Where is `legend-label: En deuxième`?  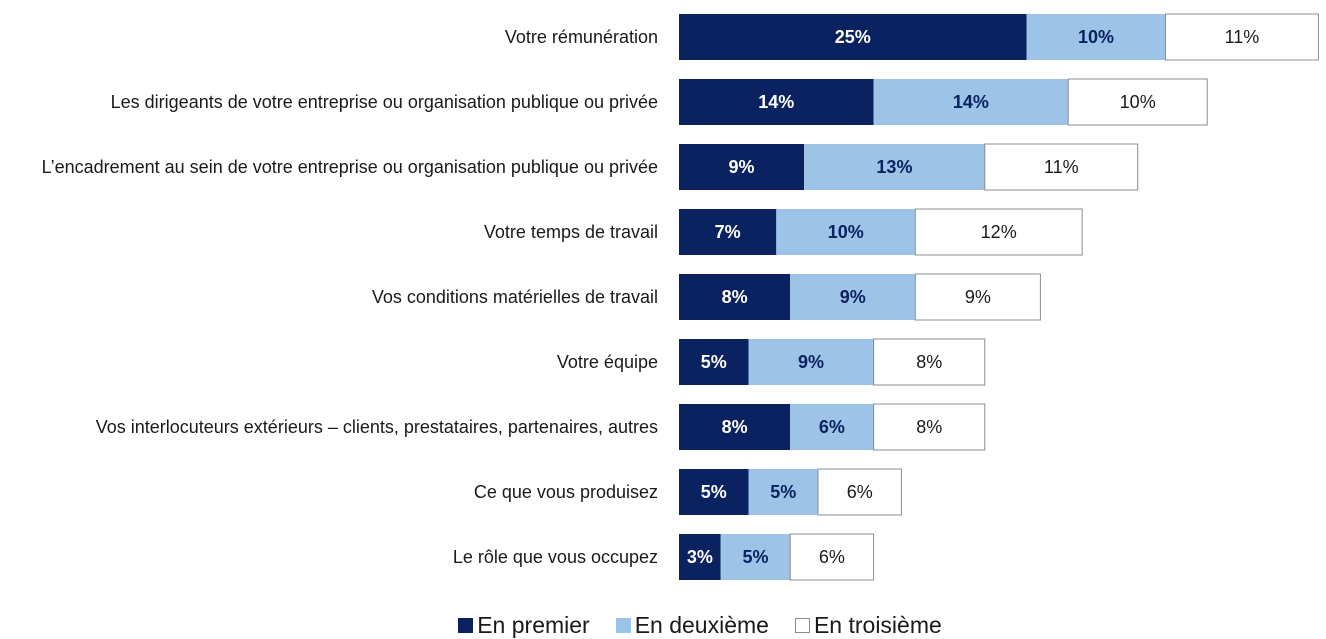 legend-label: En deuxième is located at coordinates (701, 625).